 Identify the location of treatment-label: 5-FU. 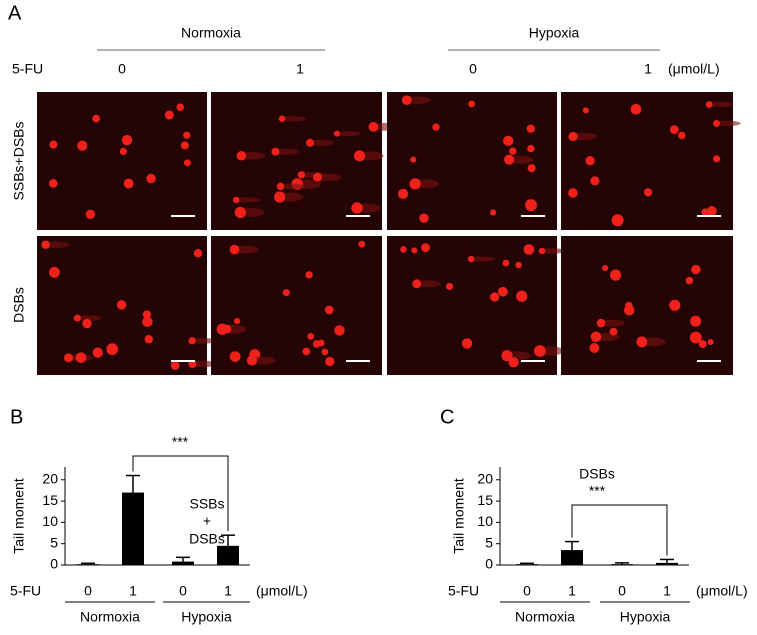
(27, 69).